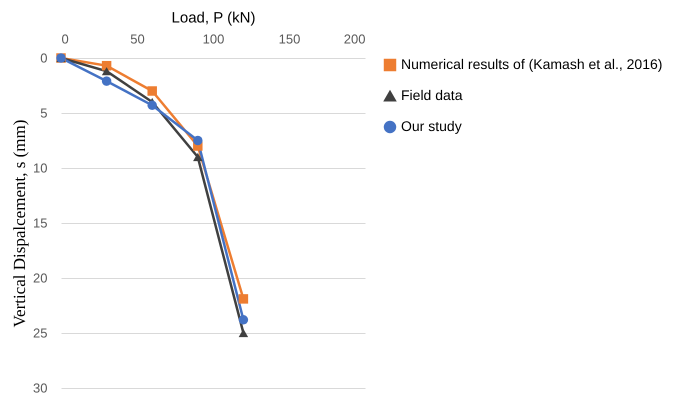 Image resolution: width=673 pixels, height=405 pixels. Describe the element at coordinates (137, 39) in the screenshot. I see `x-tick-label: 50` at that location.